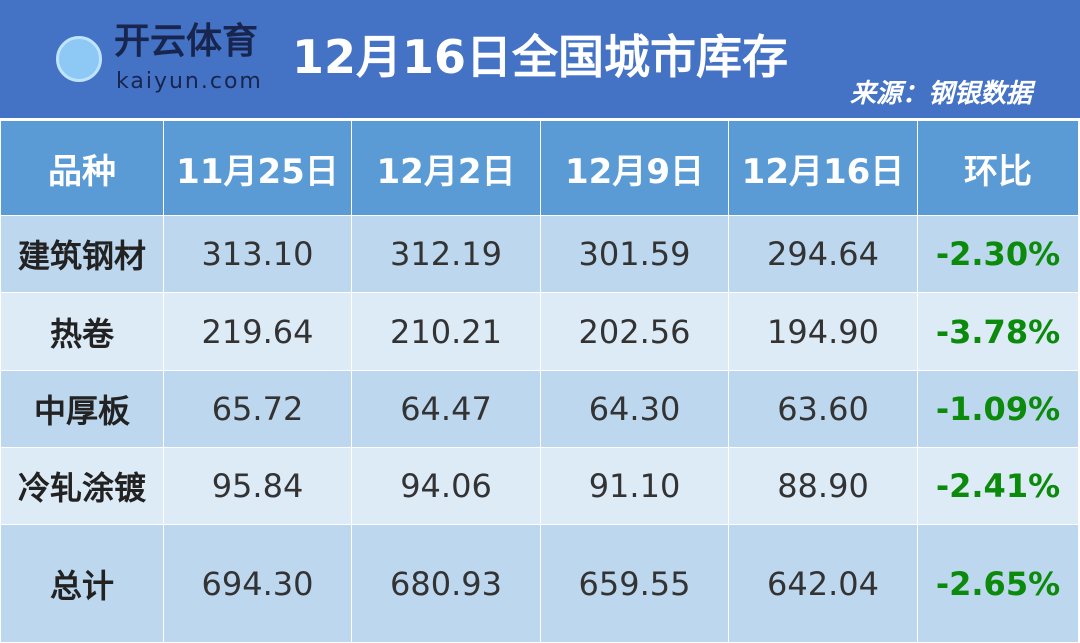 The image size is (1080, 643). I want to click on page-title: 12月16日全国城市库存, so click(540, 57).